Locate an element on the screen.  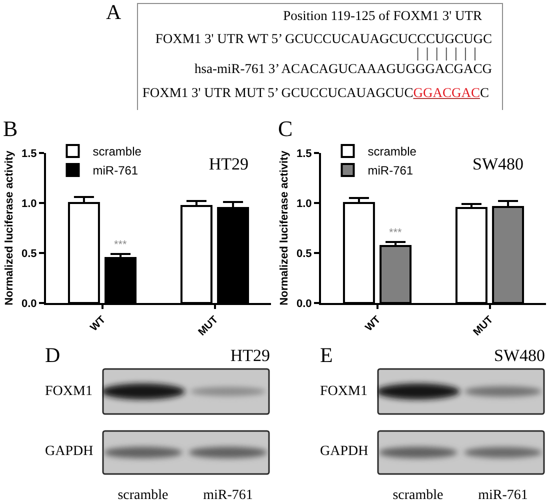
chart-title: SW480 is located at coordinates (498, 164).